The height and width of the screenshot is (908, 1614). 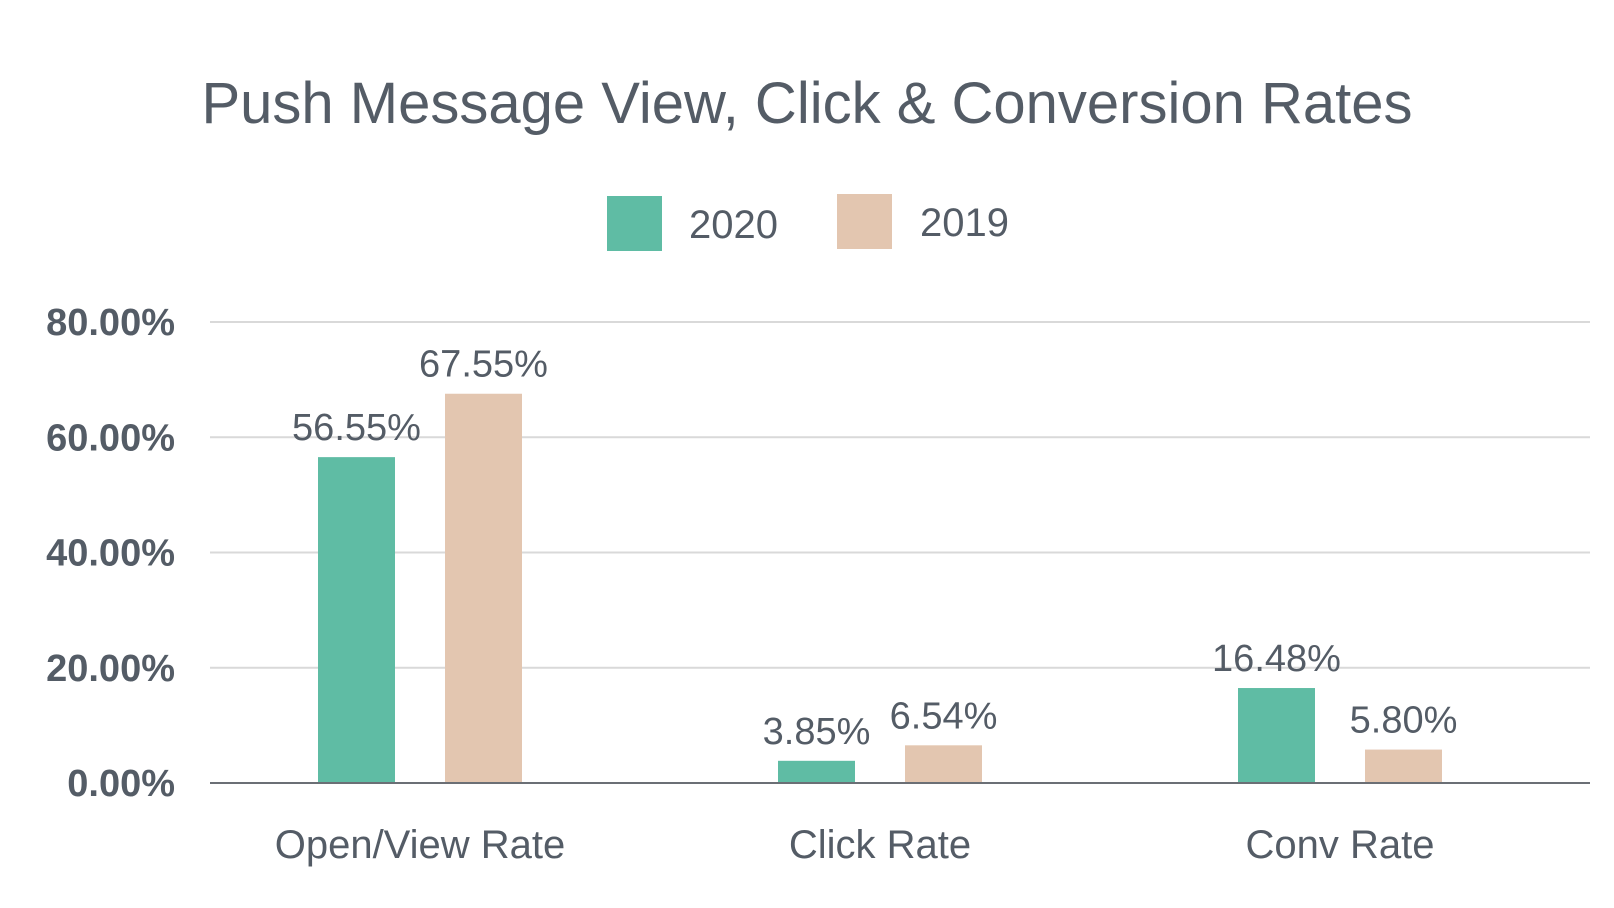 I want to click on y-tick-label: 60.00%, so click(x=110, y=438).